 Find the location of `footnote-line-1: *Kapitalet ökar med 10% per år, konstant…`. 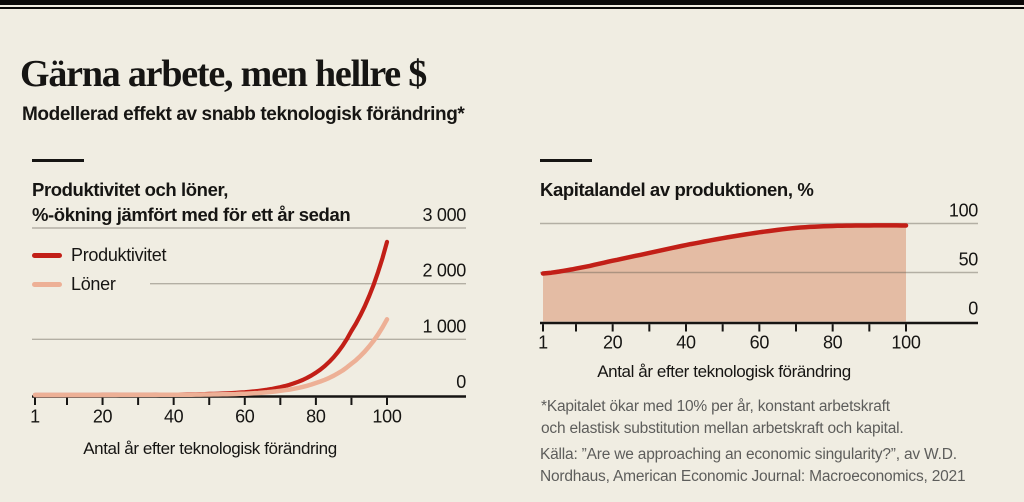

footnote-line-1: *Kapitalet ökar med 10% per år, konstant… is located at coordinates (715, 406).